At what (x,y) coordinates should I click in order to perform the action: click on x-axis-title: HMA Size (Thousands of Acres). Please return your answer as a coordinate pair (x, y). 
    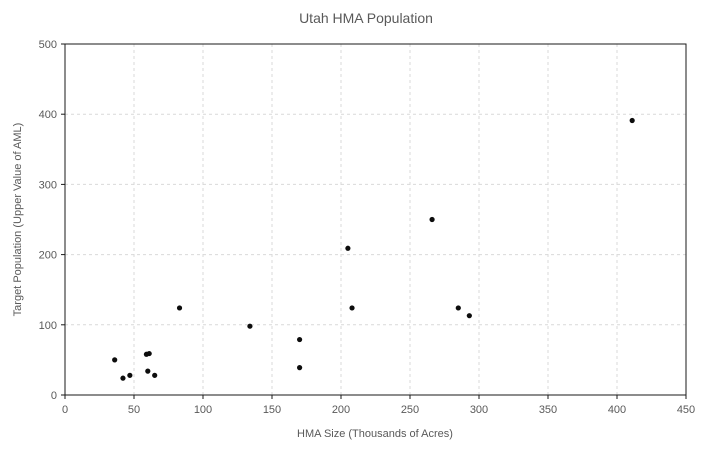
    Looking at the image, I should click on (375, 434).